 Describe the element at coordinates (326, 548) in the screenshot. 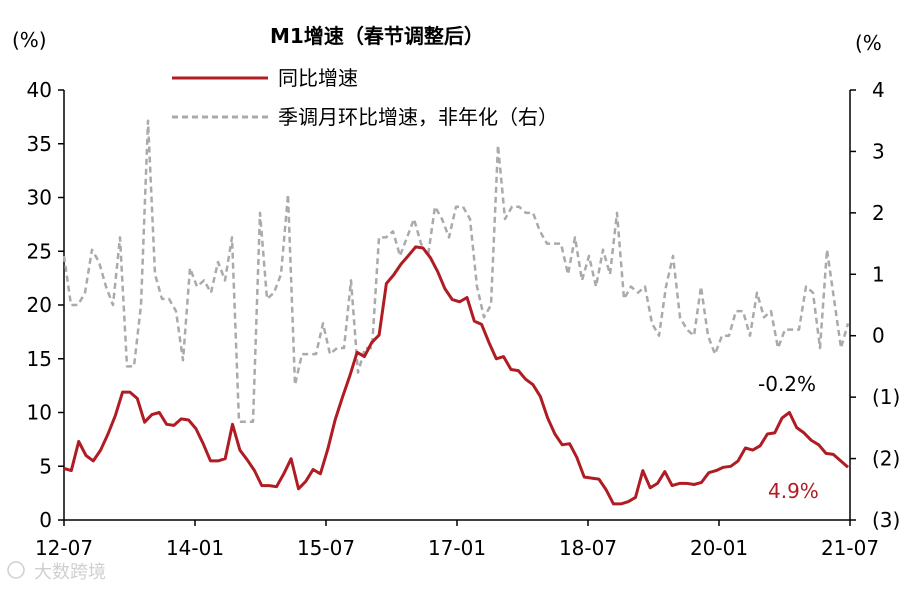

I see `x-axis-tick-label: 15-07` at that location.